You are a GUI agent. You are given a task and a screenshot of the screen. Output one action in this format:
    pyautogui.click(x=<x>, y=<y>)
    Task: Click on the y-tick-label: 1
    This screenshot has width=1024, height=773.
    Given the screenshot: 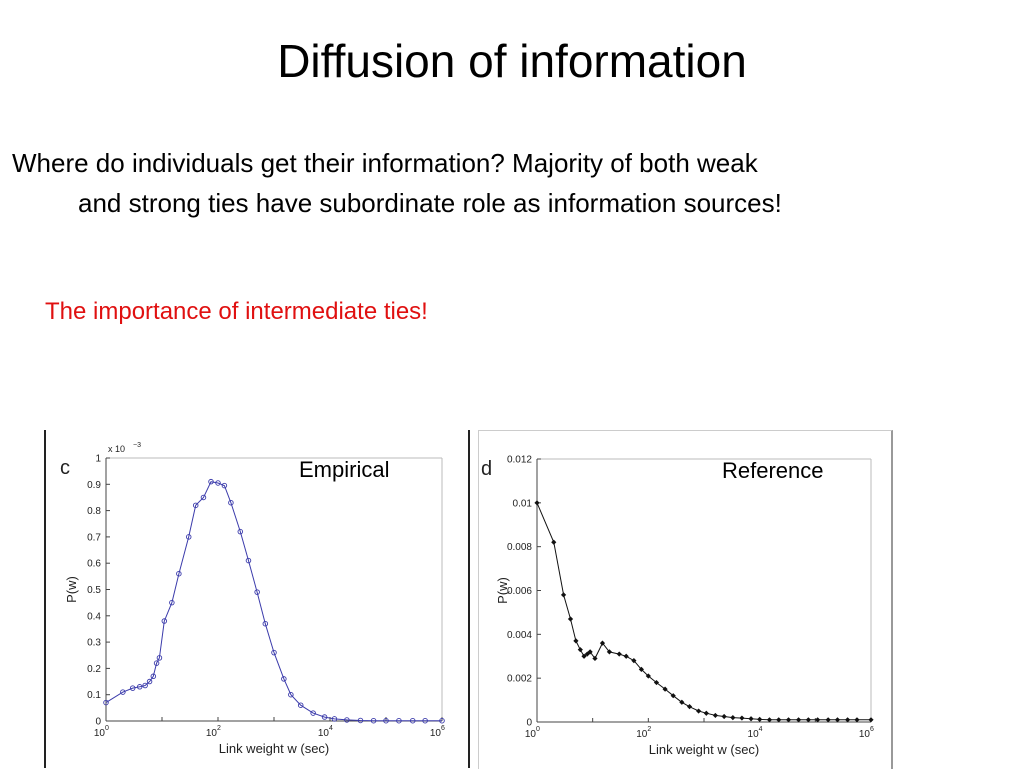 What is the action you would take?
    pyautogui.click(x=98, y=459)
    